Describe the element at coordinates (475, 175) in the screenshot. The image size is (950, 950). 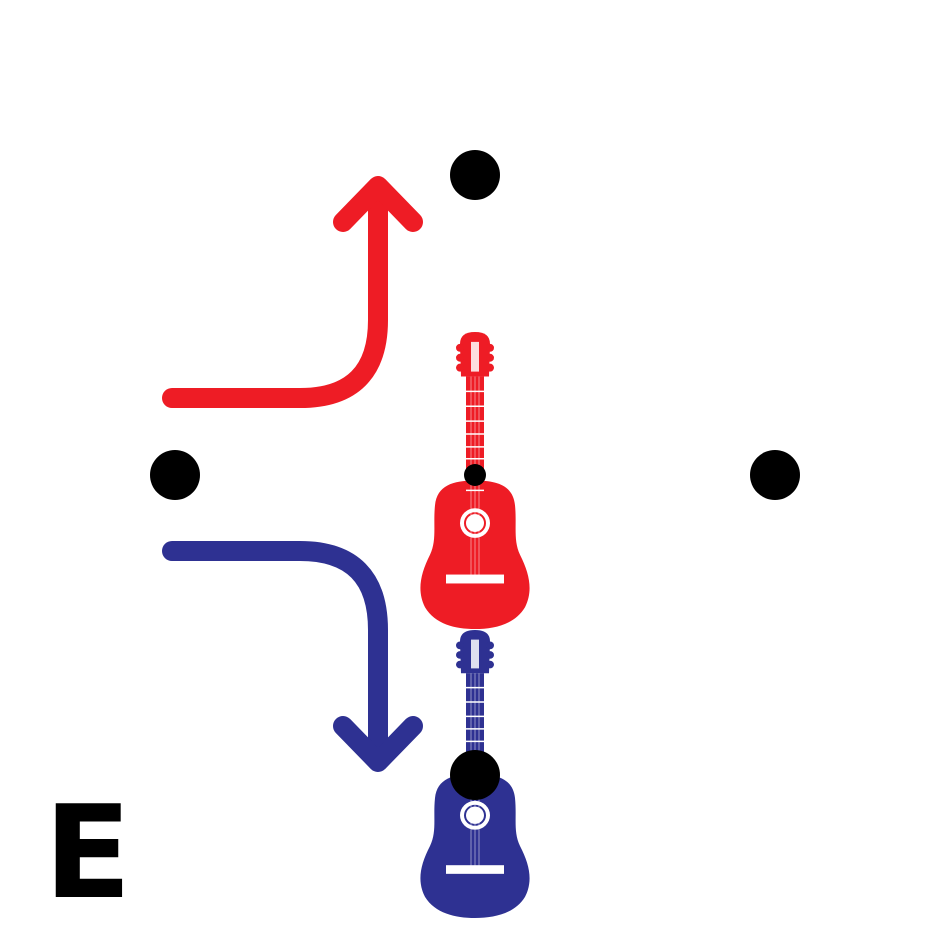
I see `dot-top` at that location.